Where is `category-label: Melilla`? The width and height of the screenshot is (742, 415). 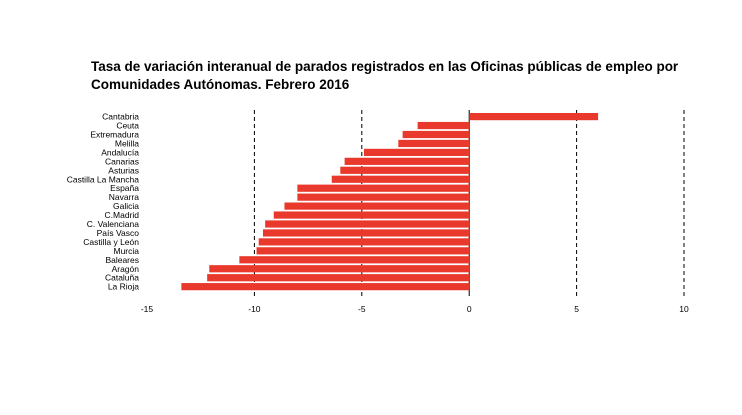 category-label: Melilla is located at coordinates (127, 143).